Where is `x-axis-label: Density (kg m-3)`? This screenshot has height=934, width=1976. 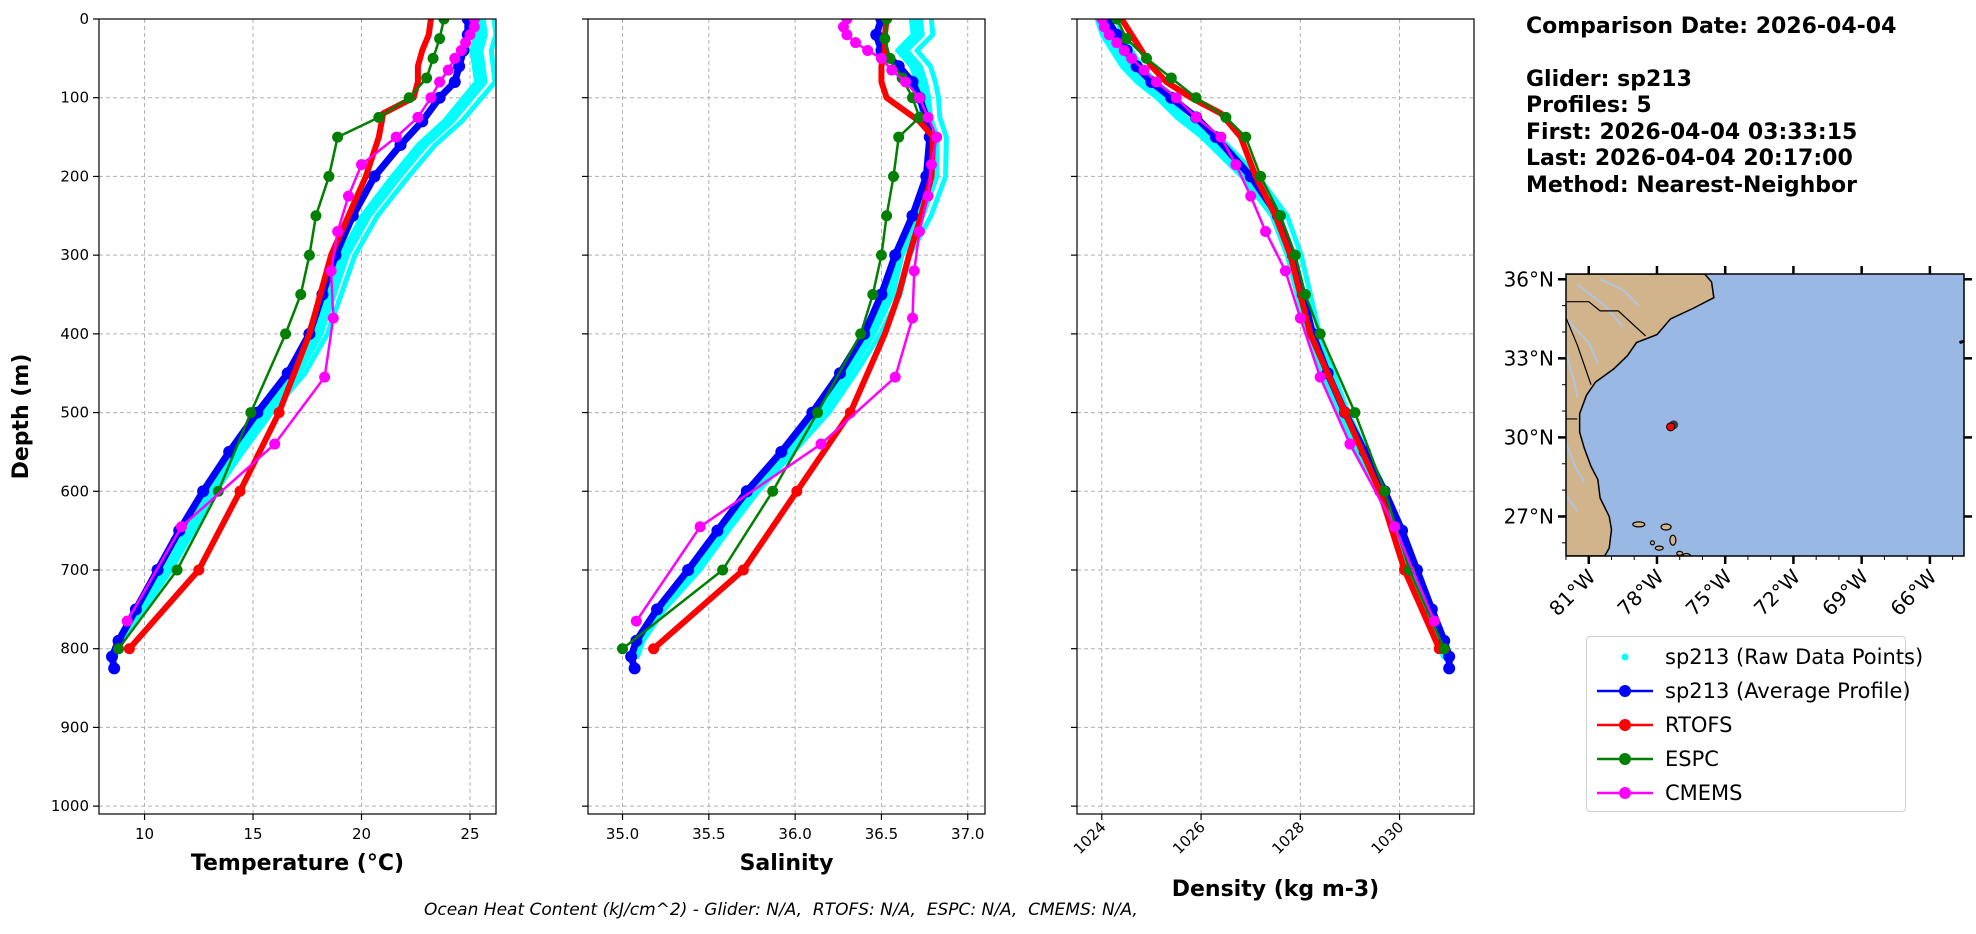
x-axis-label: Density (kg m-3) is located at coordinates (1276, 889).